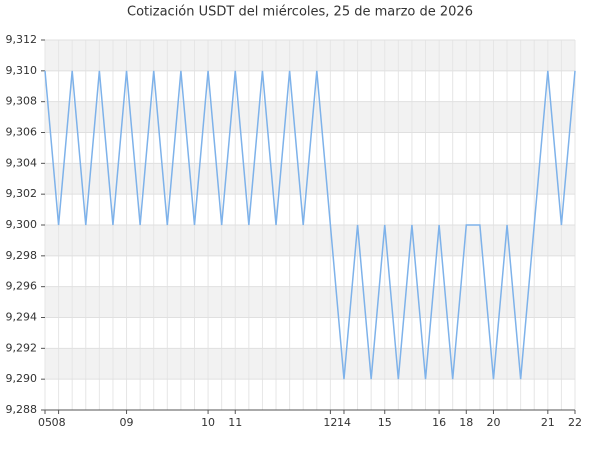  Describe the element at coordinates (439, 422) in the screenshot. I see `x-tick-label: 16` at that location.